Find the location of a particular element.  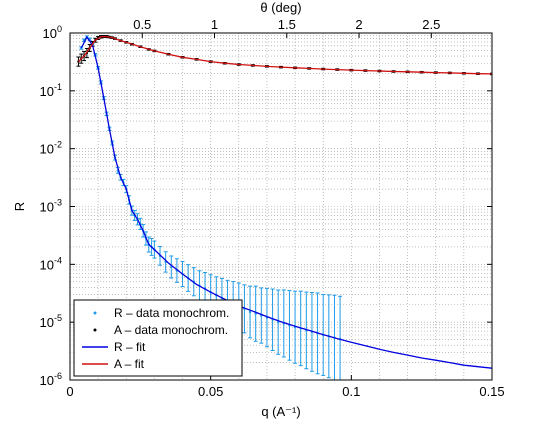

y-tick-exponent: -4 is located at coordinates (58, 260).